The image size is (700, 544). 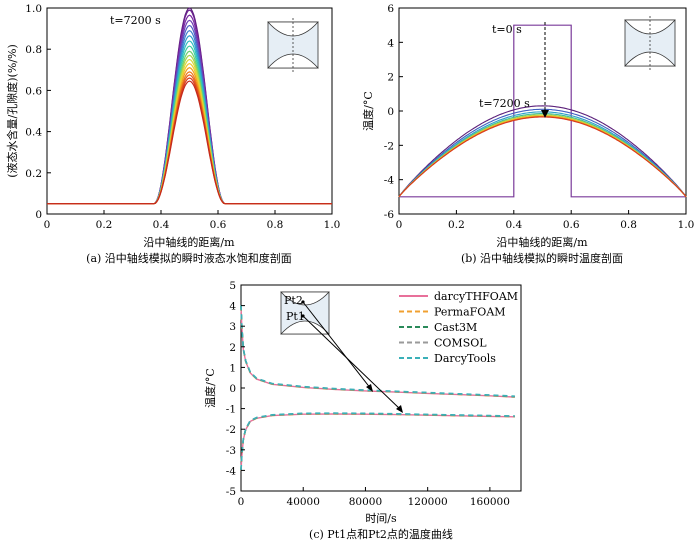 What do you see at coordinates (390, 43) in the screenshot?
I see `panel-b-y-tick-label: 4` at bounding box center [390, 43].